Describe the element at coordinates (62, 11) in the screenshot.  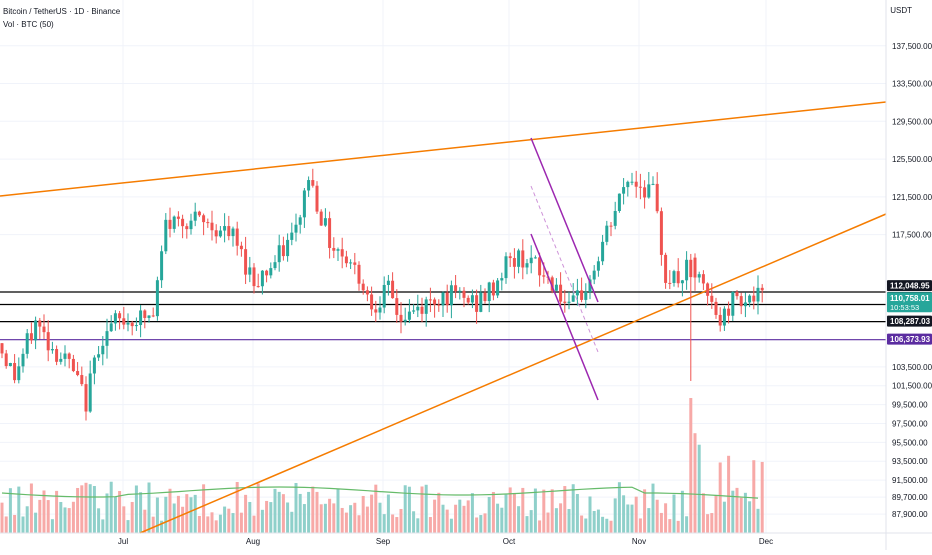
I see `symbol-title: Bitcoin / TetherUS · 1D · Binance` at that location.